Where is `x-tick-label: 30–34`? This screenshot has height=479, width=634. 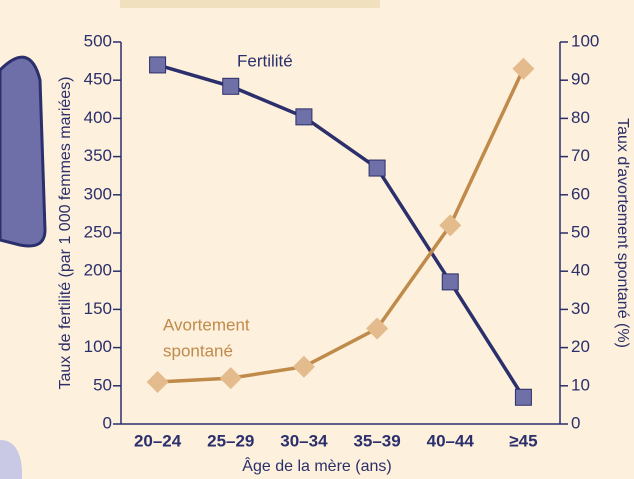 x-tick-label: 30–34 is located at coordinates (304, 440).